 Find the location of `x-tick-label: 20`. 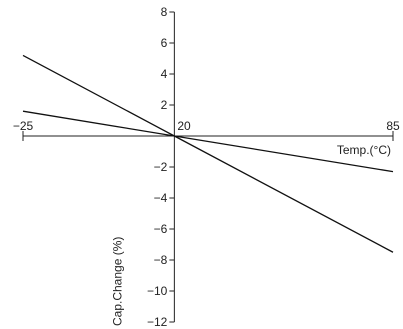

x-tick-label: 20 is located at coordinates (184, 126).